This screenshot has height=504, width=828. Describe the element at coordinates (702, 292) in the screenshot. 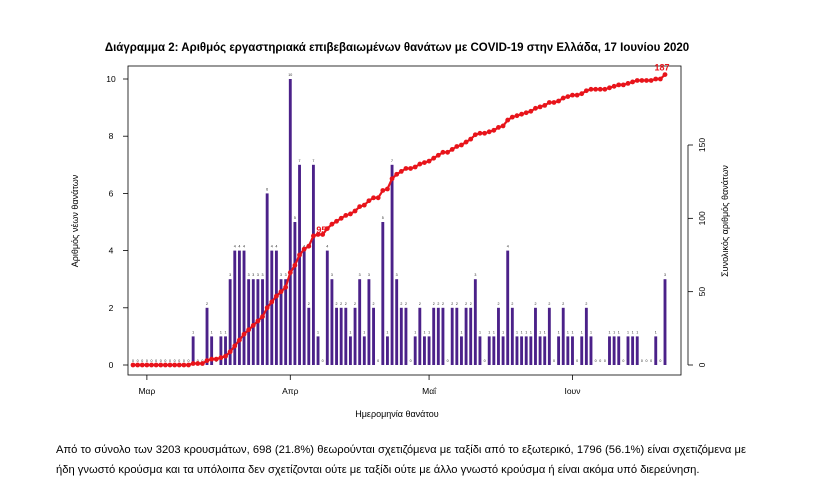

I see `y2-tick-label: 50` at that location.